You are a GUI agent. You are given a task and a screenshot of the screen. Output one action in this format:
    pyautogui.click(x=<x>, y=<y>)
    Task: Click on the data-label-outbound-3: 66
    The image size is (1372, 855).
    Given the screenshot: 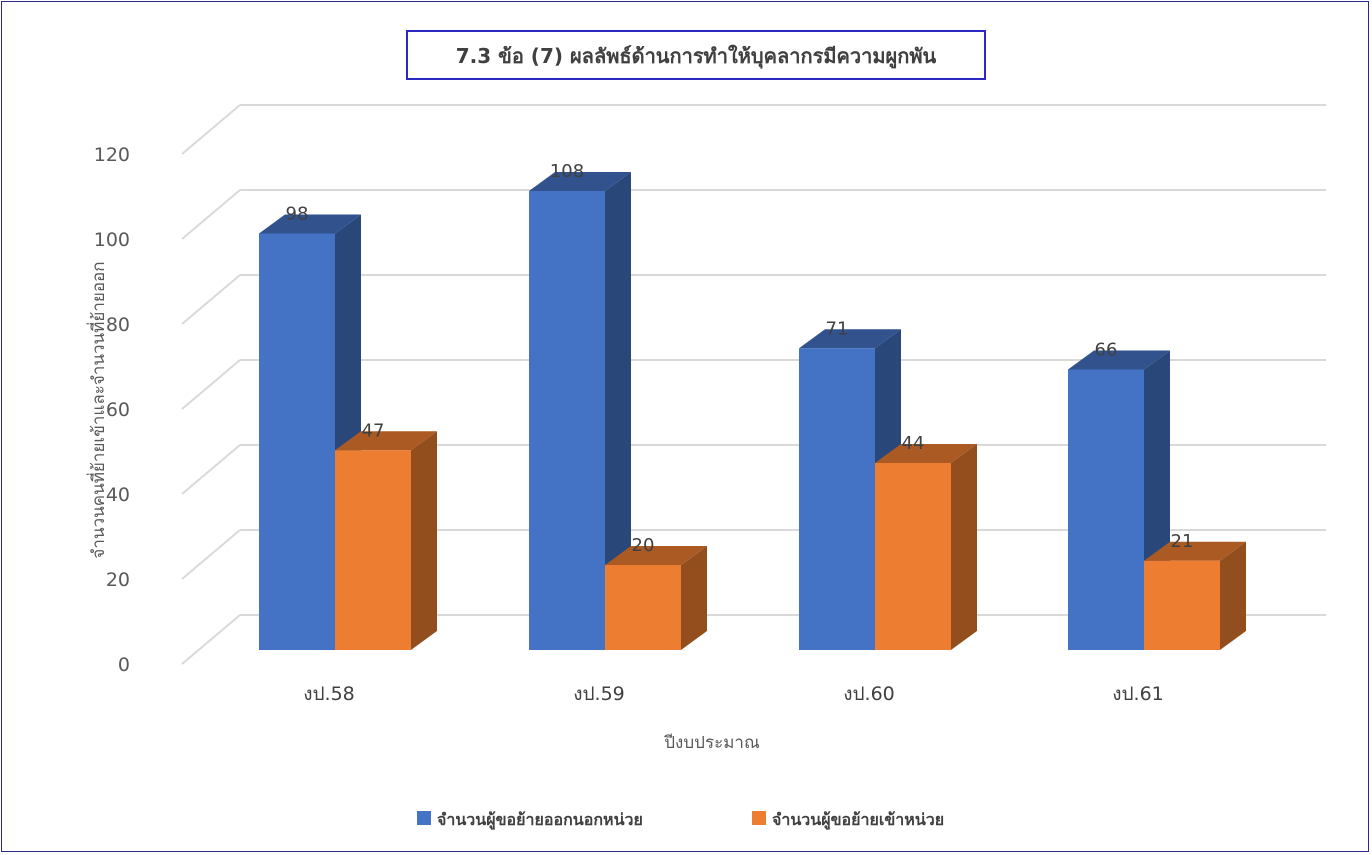 What is the action you would take?
    pyautogui.click(x=1106, y=350)
    